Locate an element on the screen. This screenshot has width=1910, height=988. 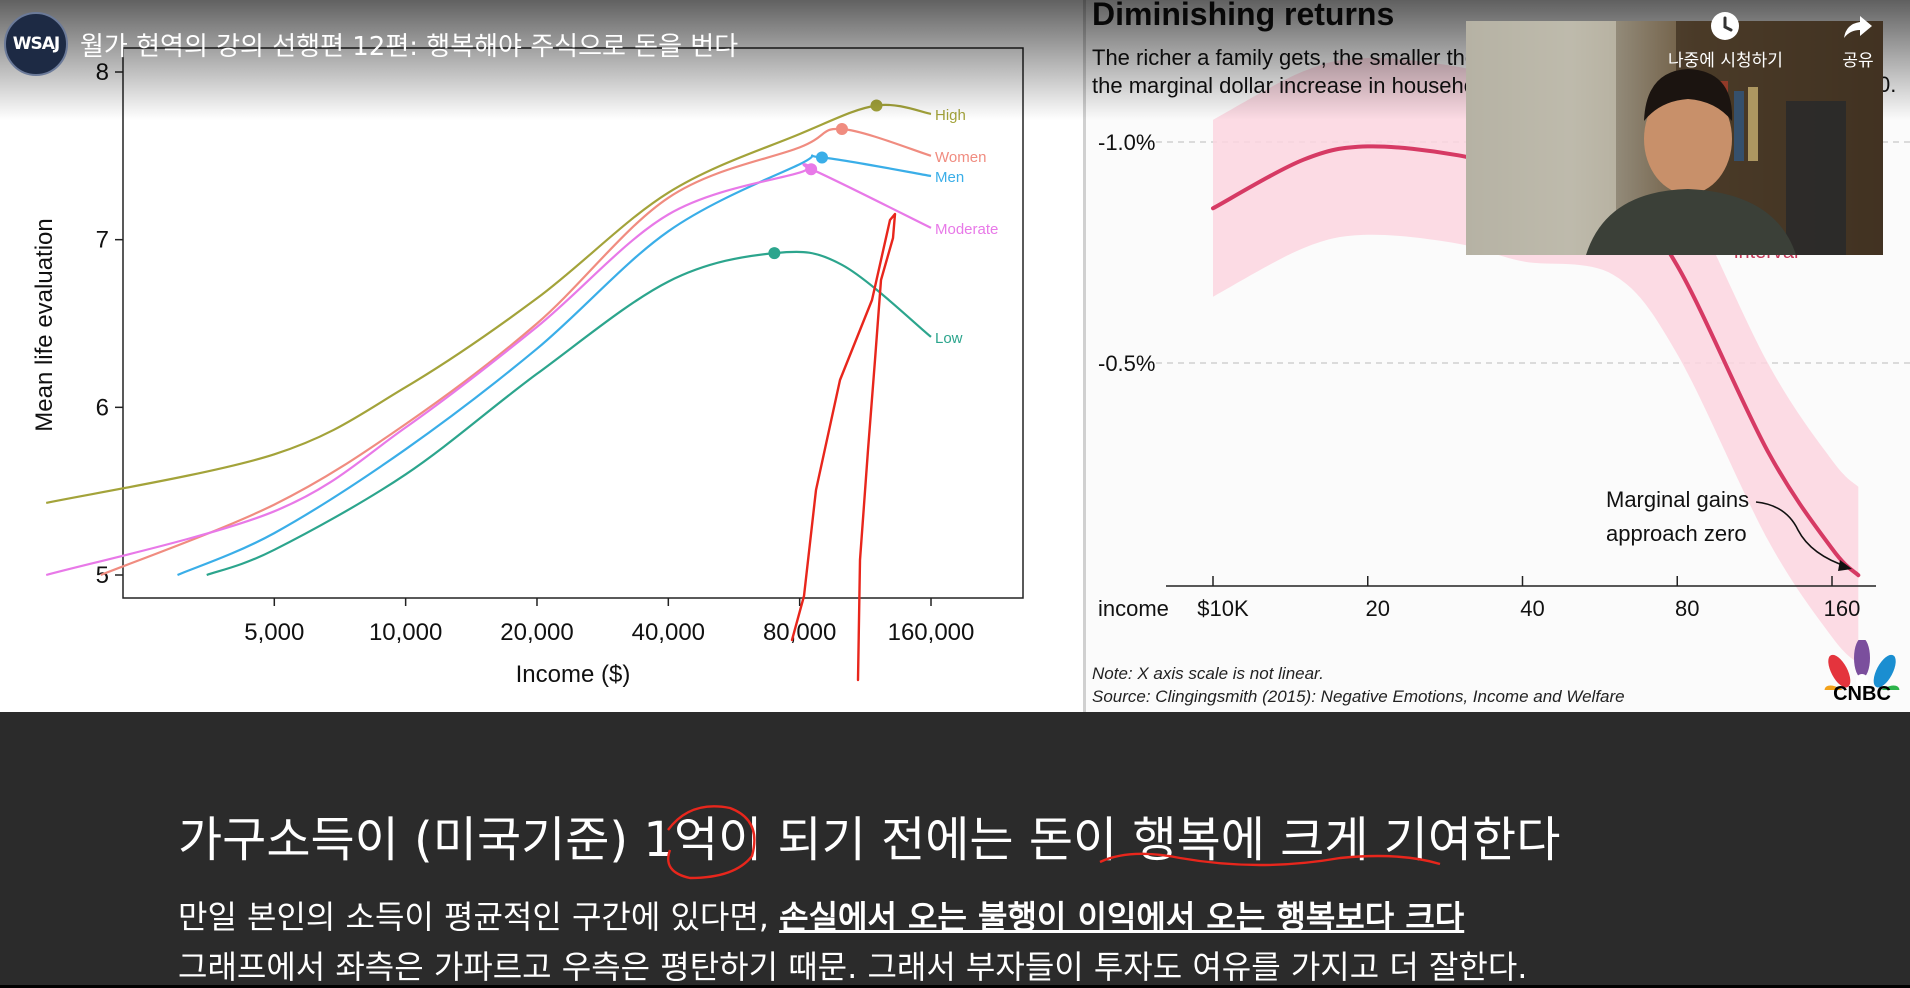
video-title: 월가 현역의 강의 선행편 12편: 행복해야 주식으로 돈을 번다 is located at coordinates (409, 47).